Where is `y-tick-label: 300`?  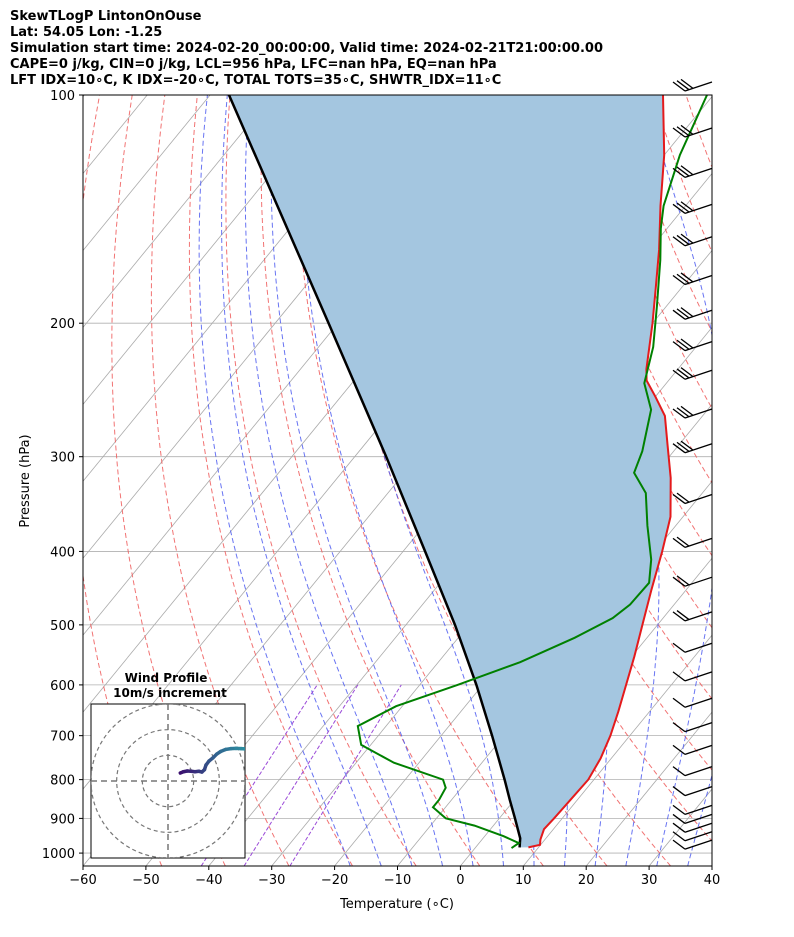
y-tick-label: 300 is located at coordinates (62, 458).